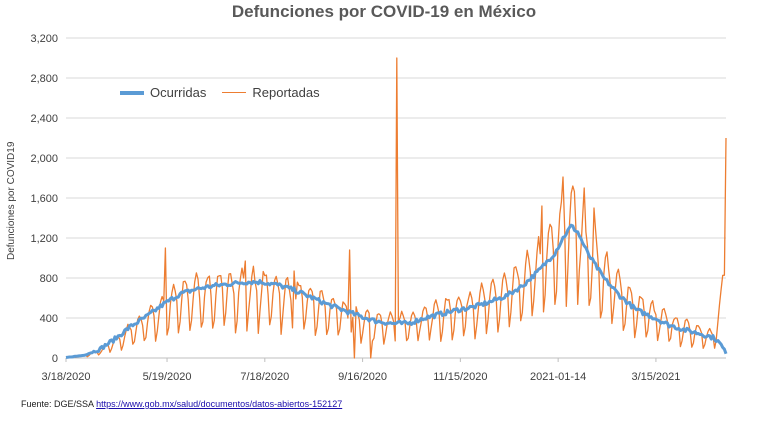 This screenshot has width=768, height=423. I want to click on x-tick-label-182: 9/16/2020, so click(362, 377).